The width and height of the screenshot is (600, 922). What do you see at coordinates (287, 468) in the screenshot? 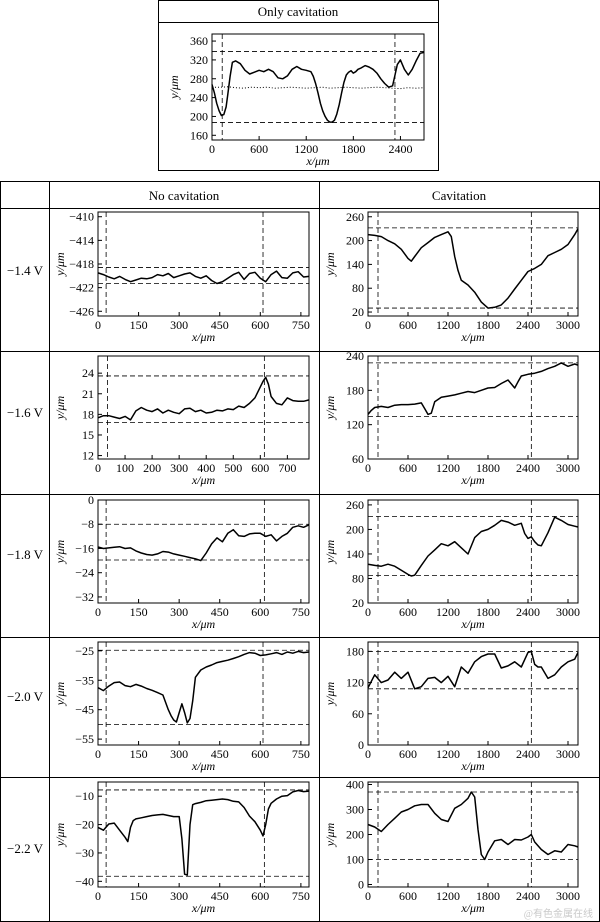
I see `x-tick-label: 700` at bounding box center [287, 468].